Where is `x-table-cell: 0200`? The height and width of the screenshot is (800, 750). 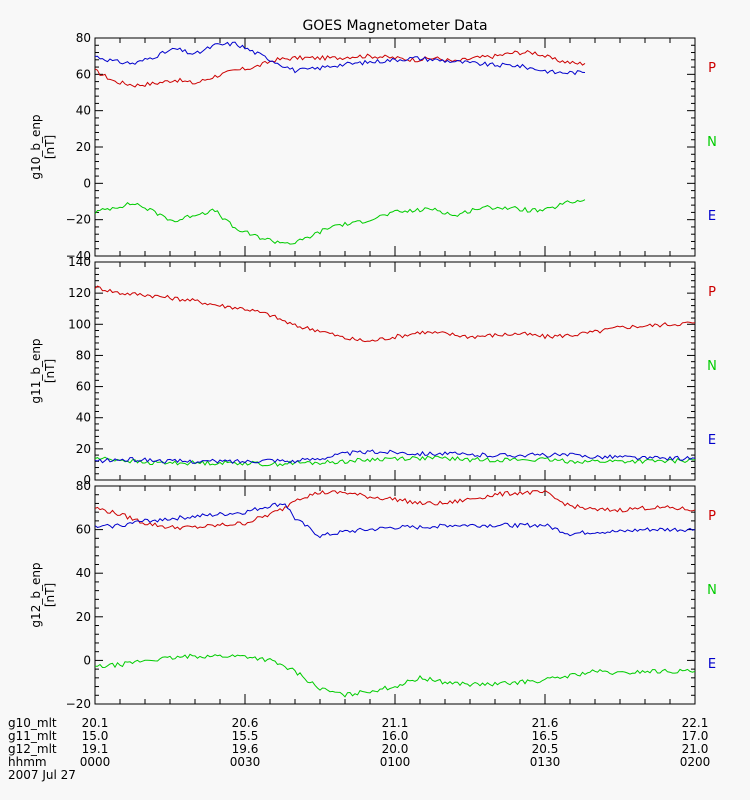
x-table-cell: 0200 is located at coordinates (695, 762).